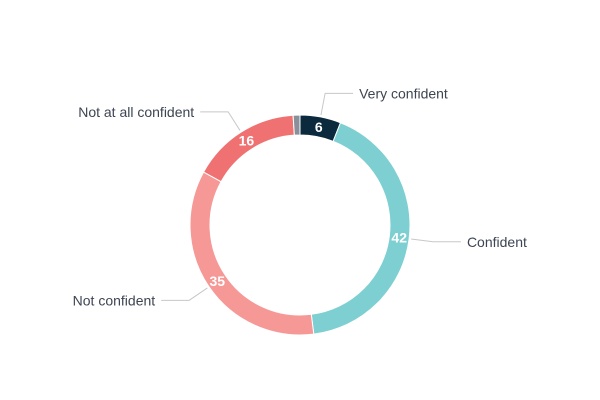  I want to click on slice-value-labels: 6 42 35 16, so click(309, 204).